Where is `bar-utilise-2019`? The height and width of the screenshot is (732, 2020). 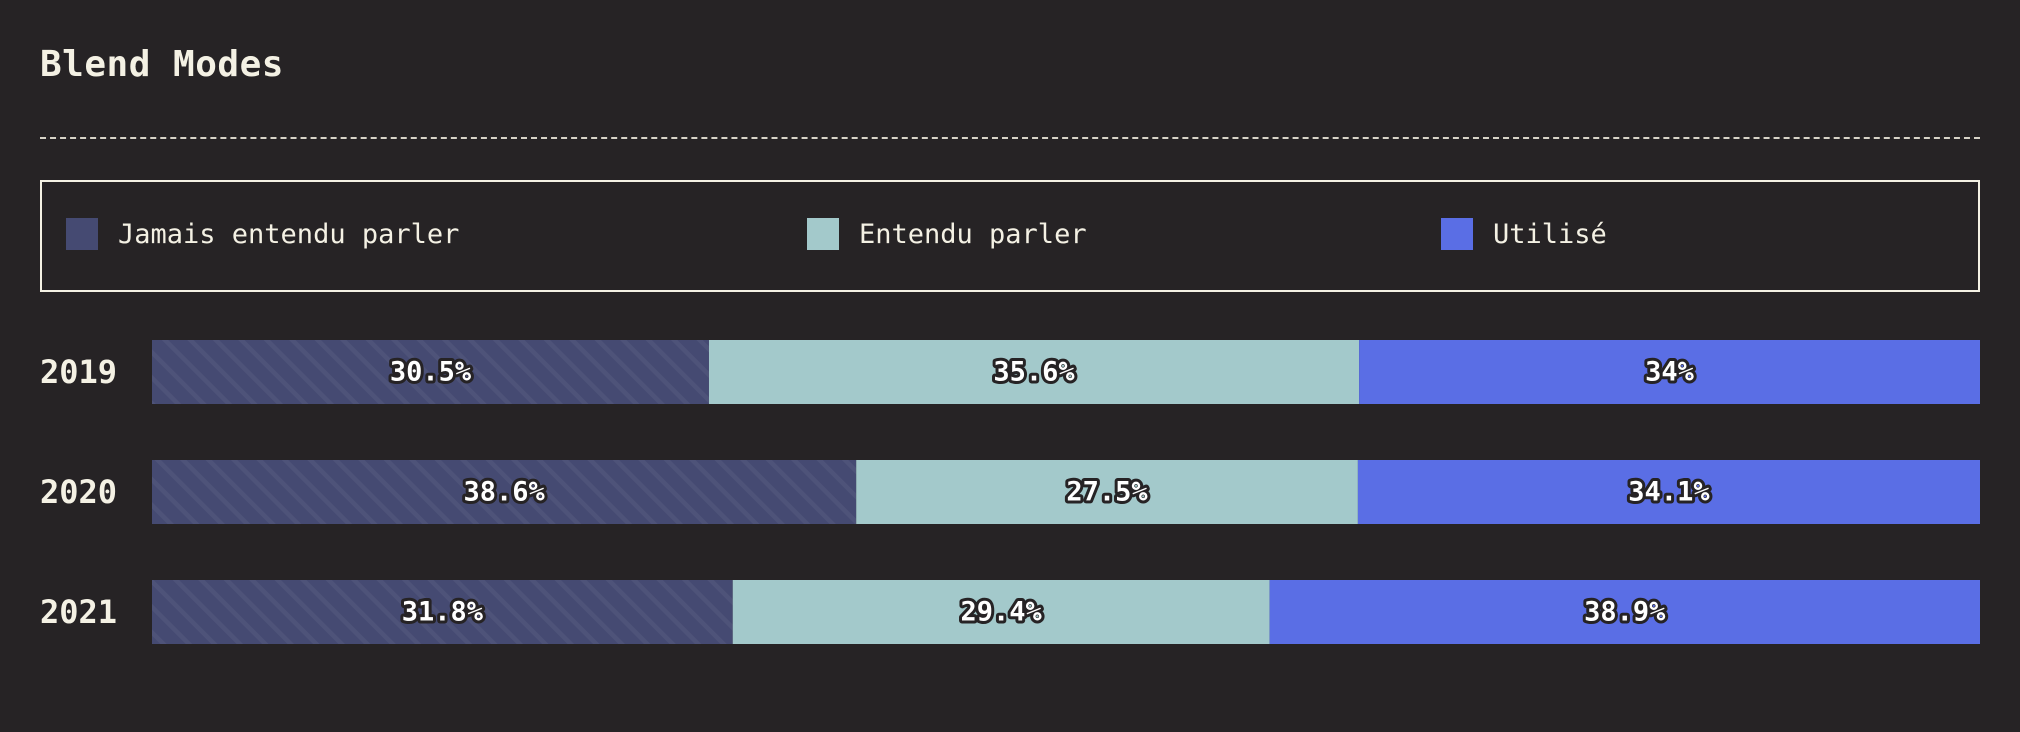 bar-utilise-2019 is located at coordinates (1669, 372).